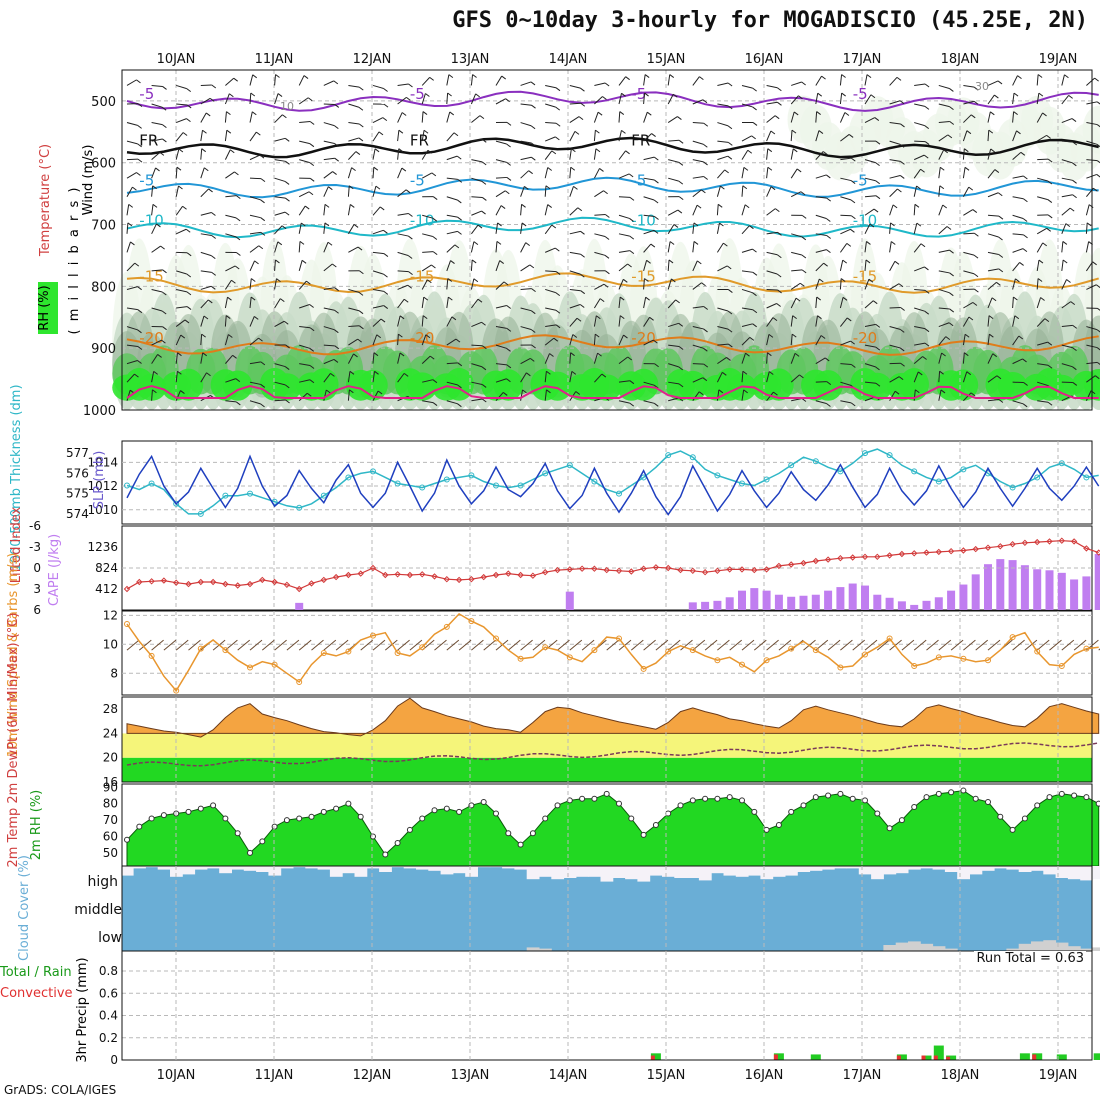 This screenshot has width=1100, height=1100. What do you see at coordinates (106, 568) in the screenshot?
I see `cape-tick: 824` at bounding box center [106, 568].